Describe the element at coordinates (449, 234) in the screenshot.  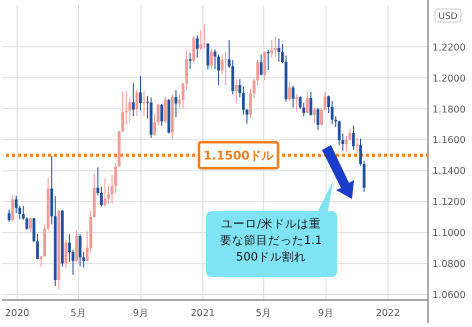
I see `y-tick-label: 1.1000` at that location.